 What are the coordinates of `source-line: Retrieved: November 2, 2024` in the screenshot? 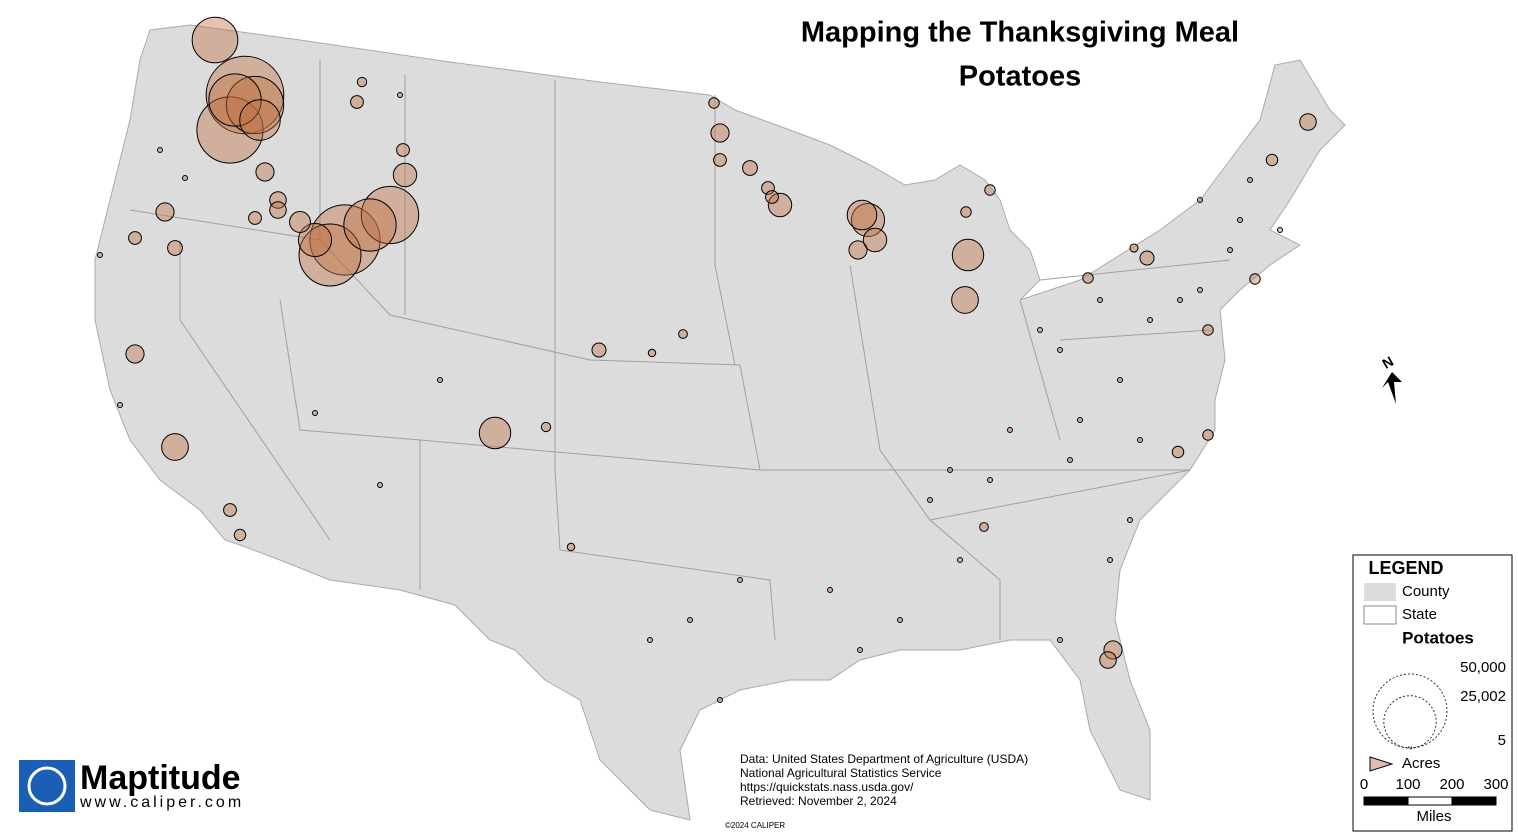 It's located at (818, 801).